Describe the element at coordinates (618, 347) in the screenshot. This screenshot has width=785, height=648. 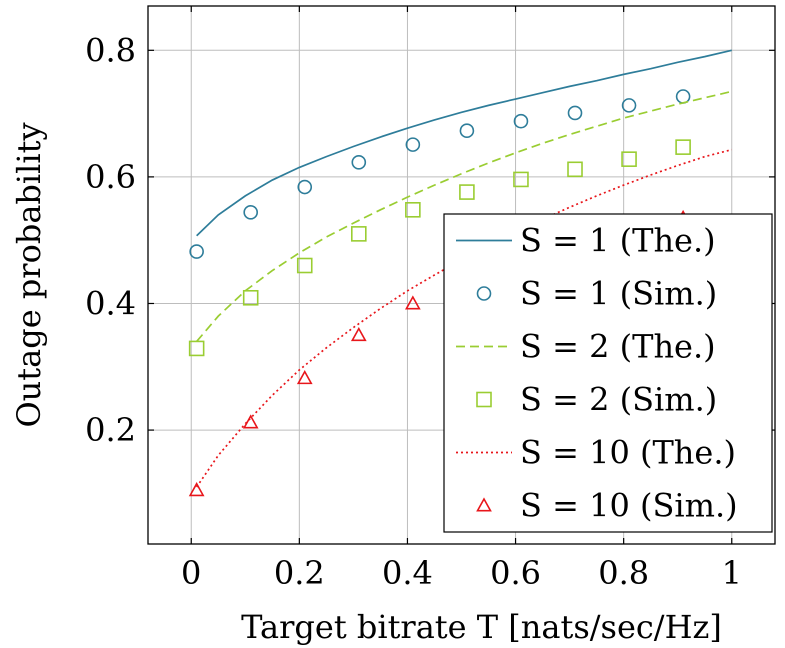
I see `legend-label: S = 2 (The.)` at that location.